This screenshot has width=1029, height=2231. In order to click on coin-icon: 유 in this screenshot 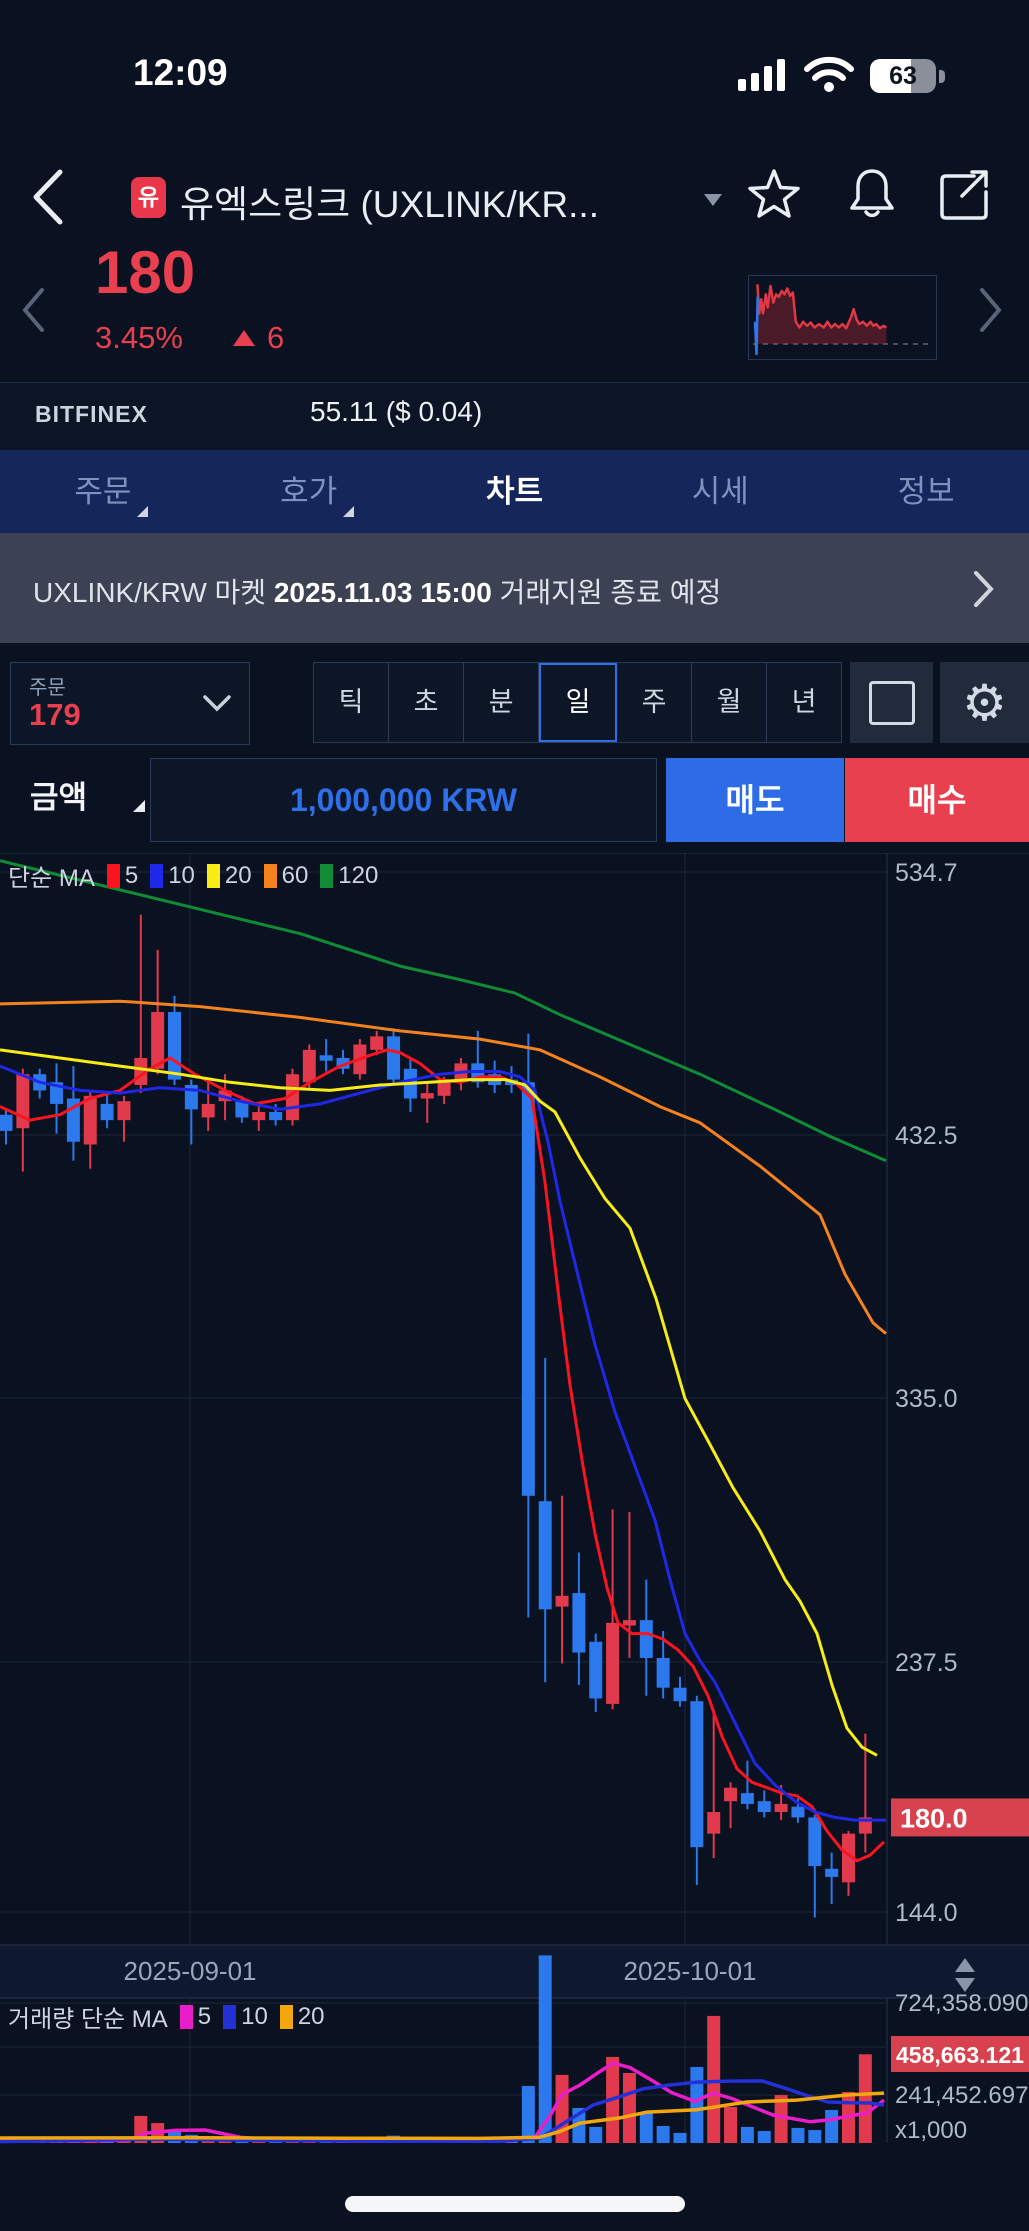, I will do `click(148, 197)`.